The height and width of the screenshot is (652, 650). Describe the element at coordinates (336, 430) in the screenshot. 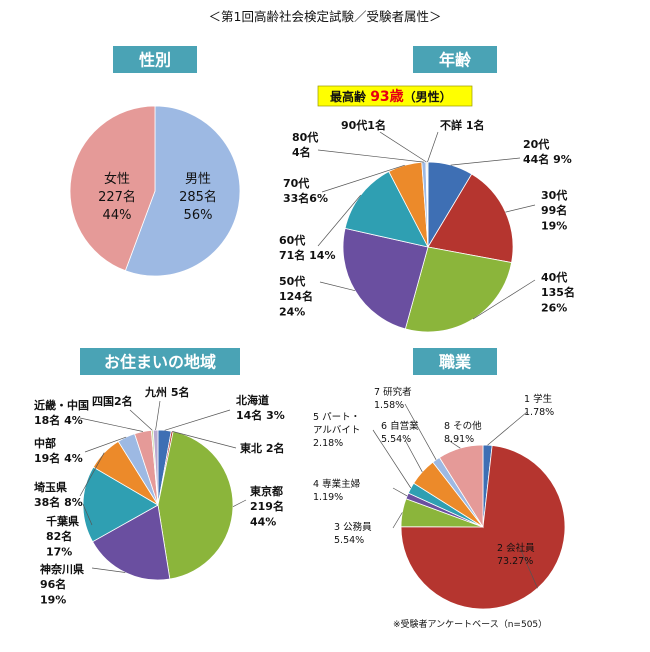

I see `occupation-label-5: 5 パート・アルバイト 2.18%` at that location.